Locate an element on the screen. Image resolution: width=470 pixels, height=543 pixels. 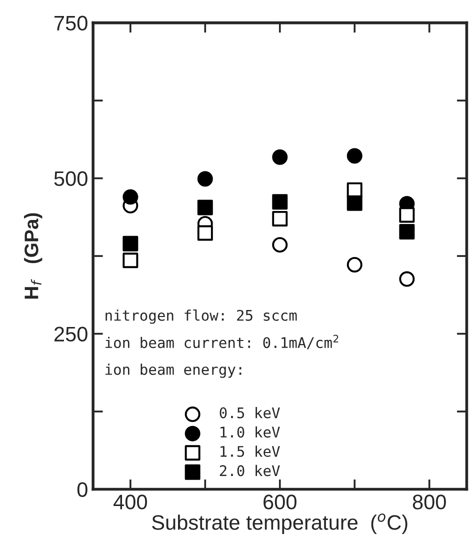
y-tick-label: 750 is located at coordinates (71, 23).